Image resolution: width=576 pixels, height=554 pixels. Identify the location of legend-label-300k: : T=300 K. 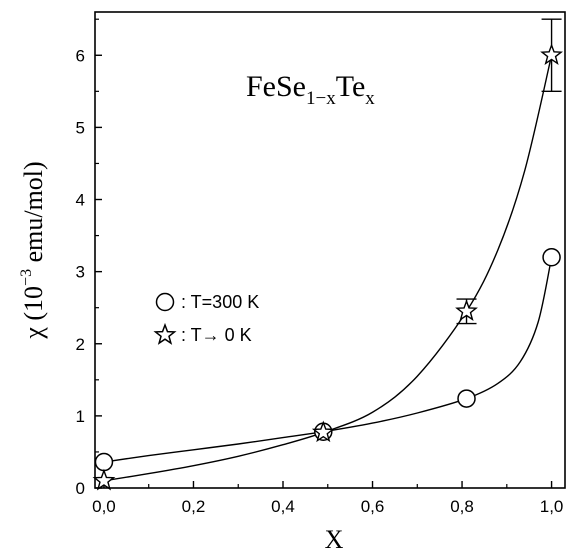
(220, 302).